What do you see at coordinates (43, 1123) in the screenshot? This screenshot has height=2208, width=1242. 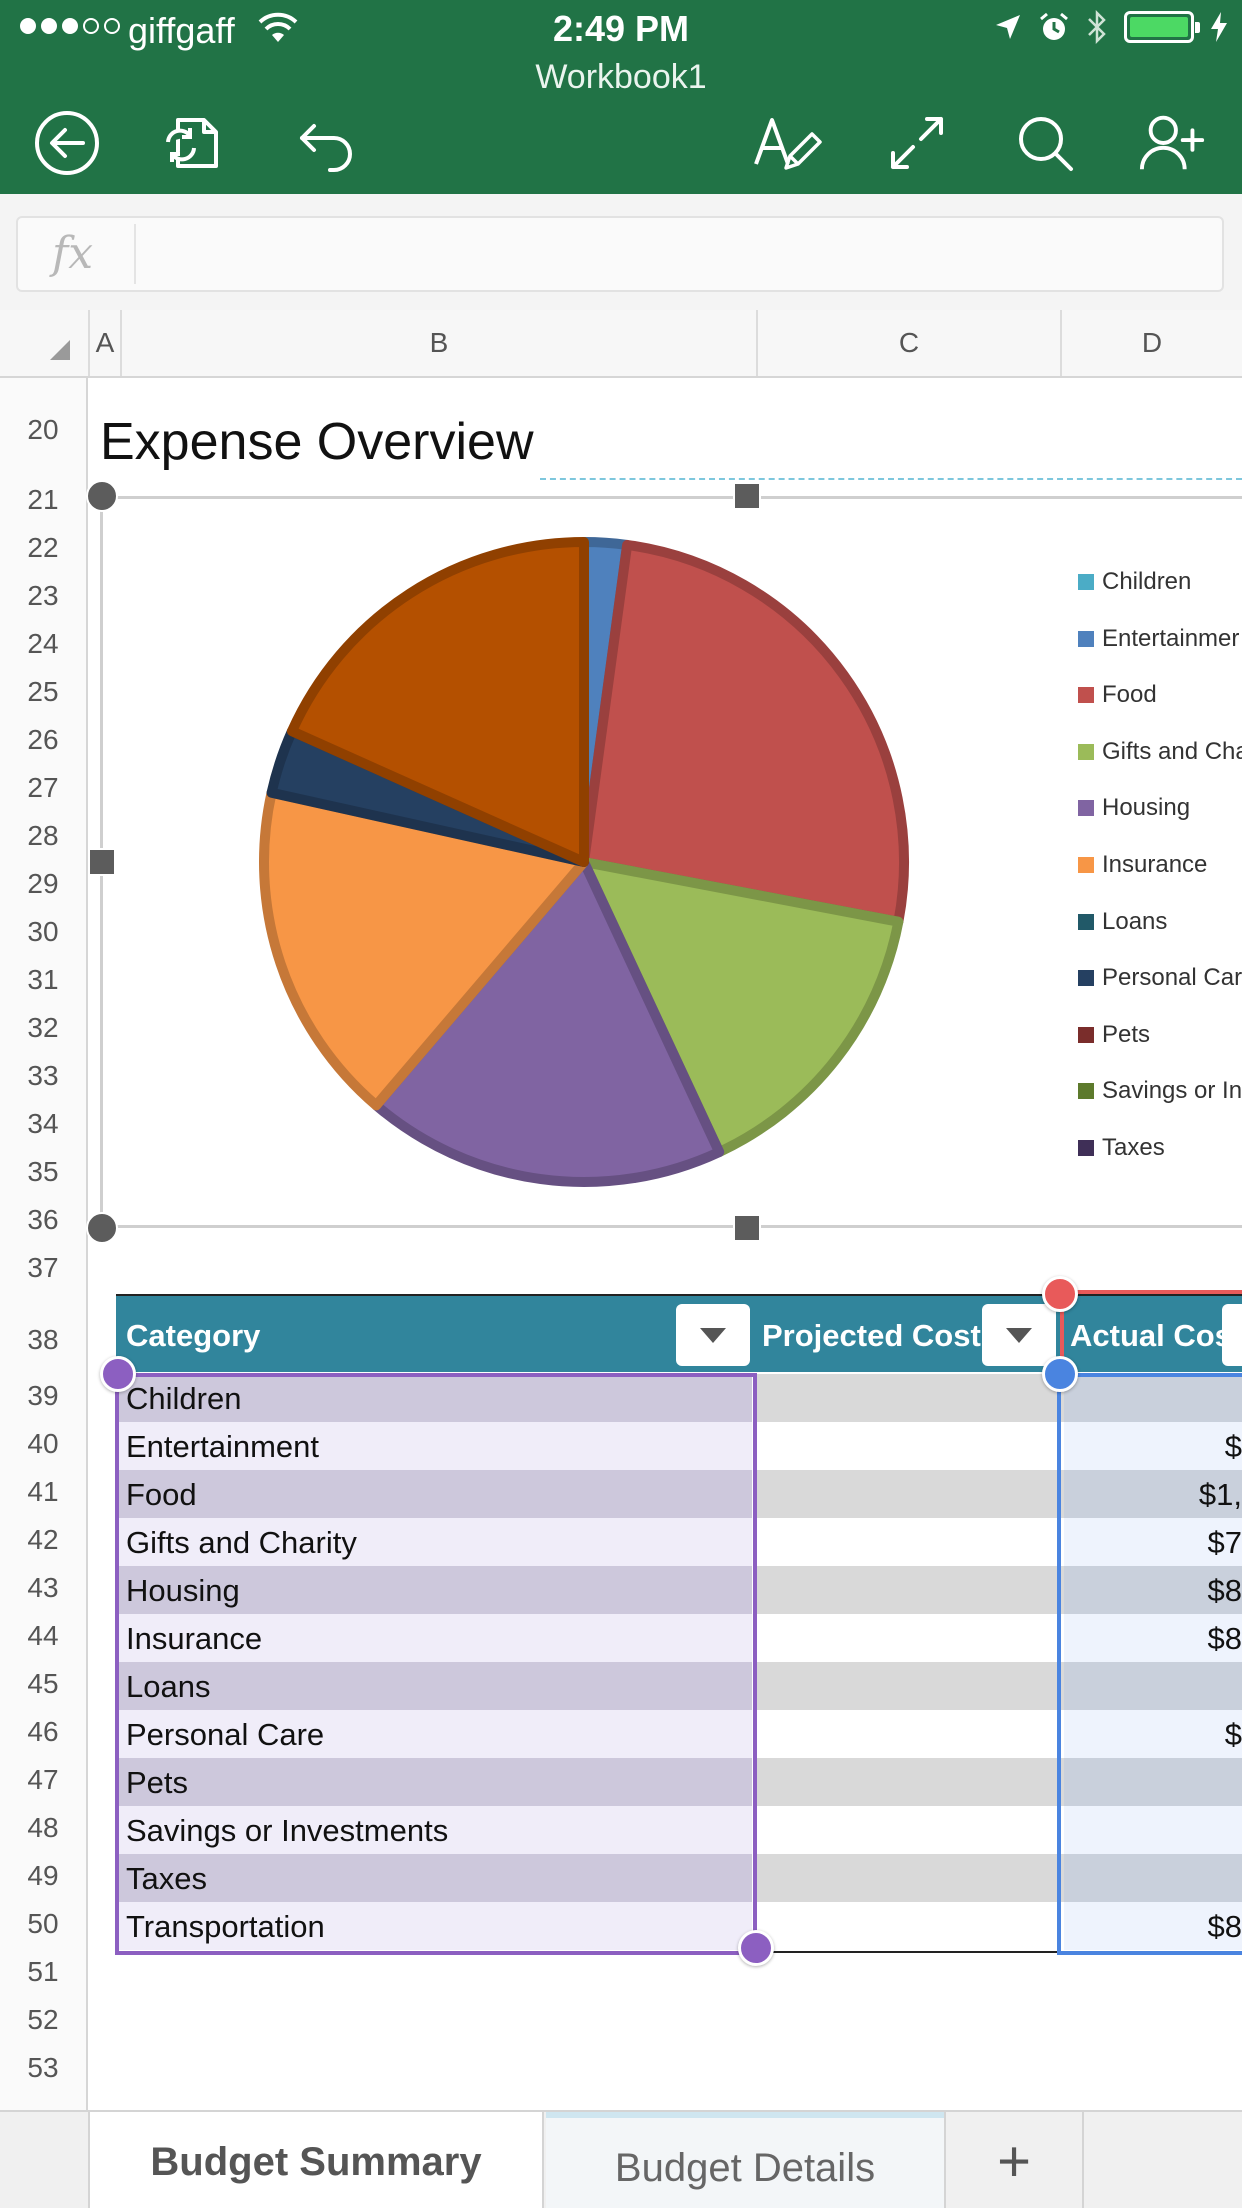 I see `row-number: 34` at bounding box center [43, 1123].